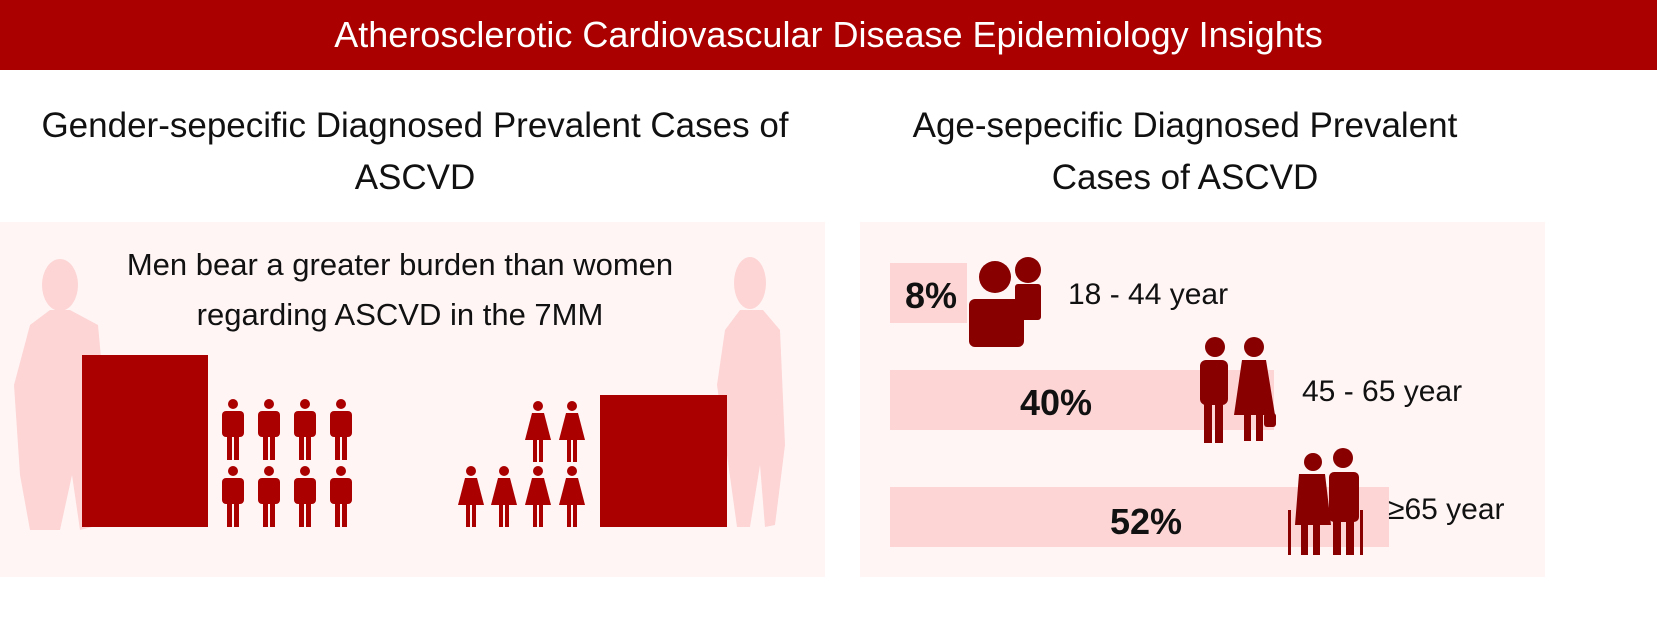  I want to click on age-label-65-plus: ≥65 year, so click(1446, 509).